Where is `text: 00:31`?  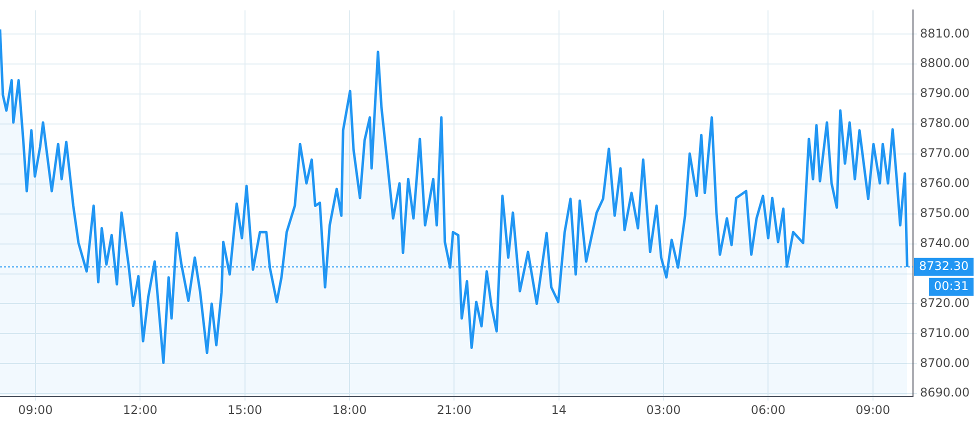
text: 00:31 is located at coordinates (951, 286).